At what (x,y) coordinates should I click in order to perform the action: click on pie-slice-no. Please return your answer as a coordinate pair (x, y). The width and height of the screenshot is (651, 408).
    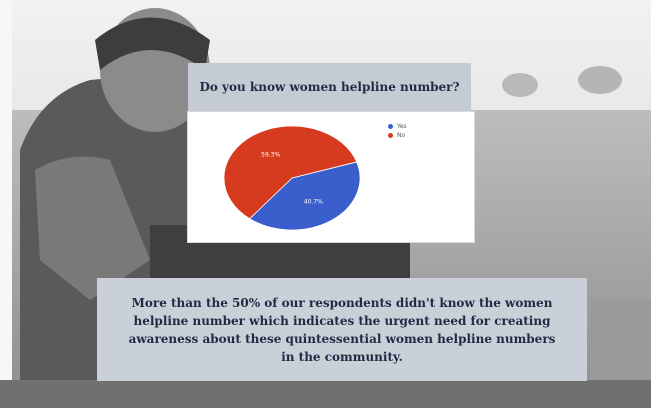
    Looking at the image, I should click on (290, 172).